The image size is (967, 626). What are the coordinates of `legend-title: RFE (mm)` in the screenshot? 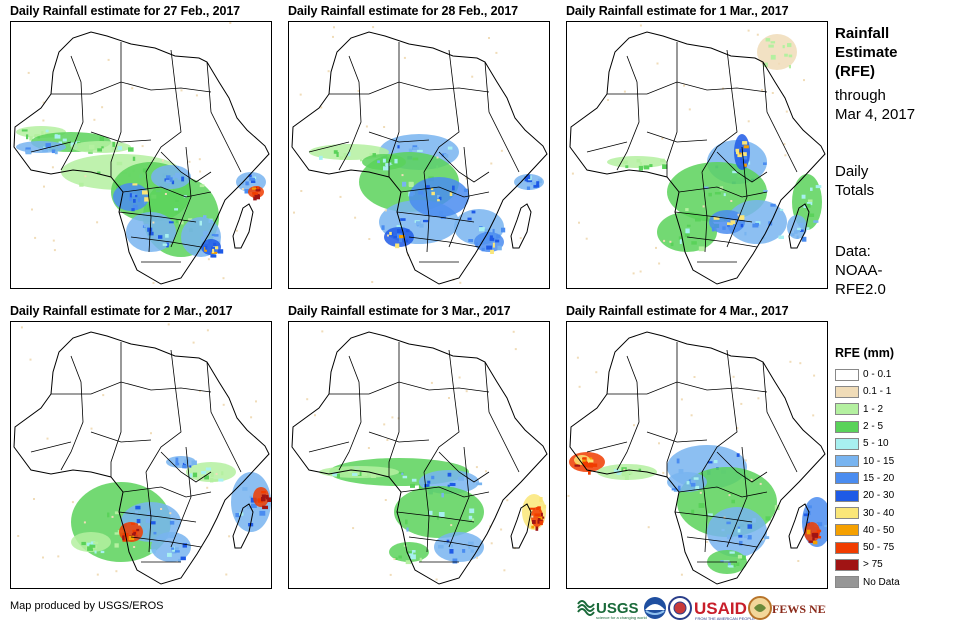 It's located at (865, 353).